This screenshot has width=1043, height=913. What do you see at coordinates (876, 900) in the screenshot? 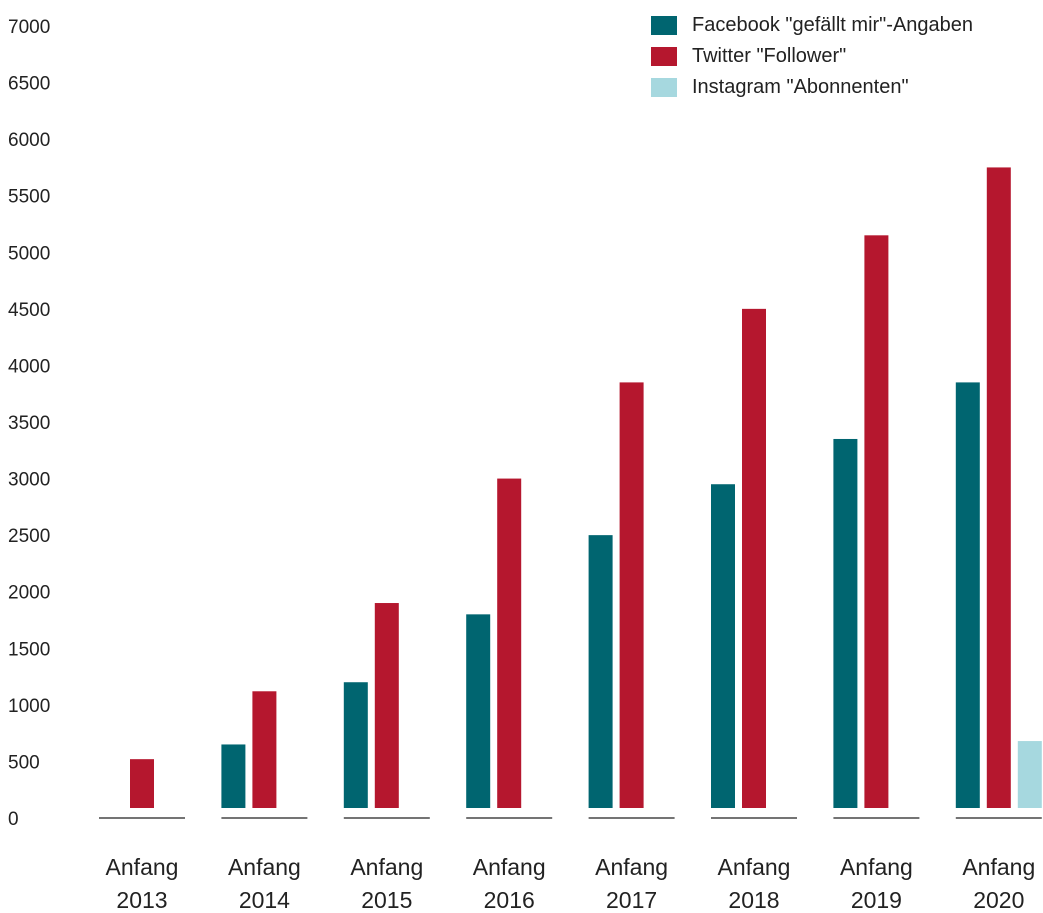
I see `x-tick-label: 2019` at bounding box center [876, 900].